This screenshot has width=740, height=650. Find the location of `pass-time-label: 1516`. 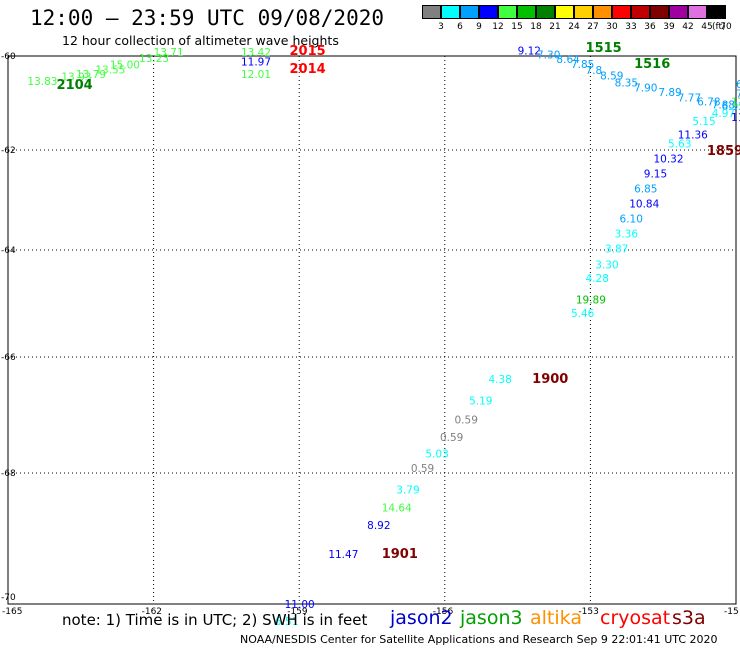

pass-time-label: 1516 is located at coordinates (652, 64).